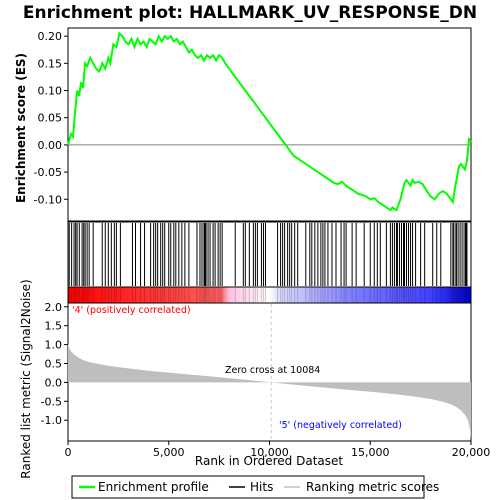 Image resolution: width=500 pixels, height=500 pixels. Describe the element at coordinates (169, 452) in the screenshot. I see `x-tick-label: 5,000` at that location.